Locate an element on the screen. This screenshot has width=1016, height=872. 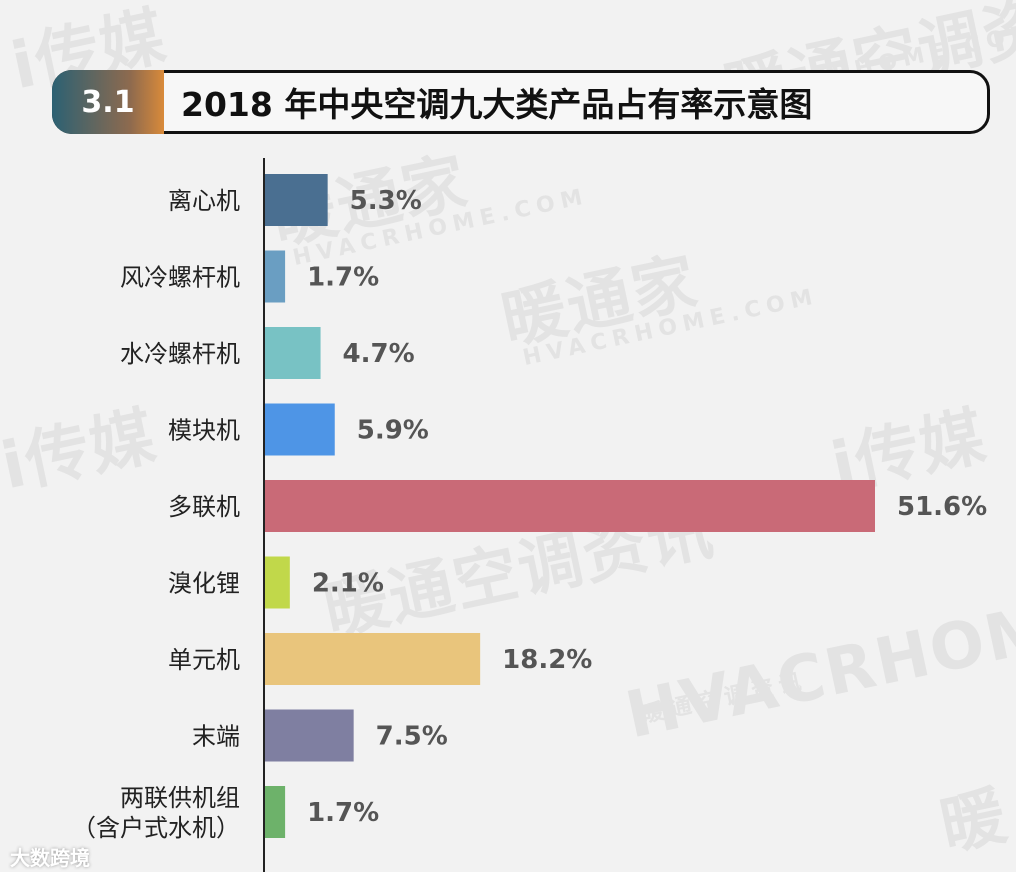
value-label-1: 1.7% is located at coordinates (343, 278).